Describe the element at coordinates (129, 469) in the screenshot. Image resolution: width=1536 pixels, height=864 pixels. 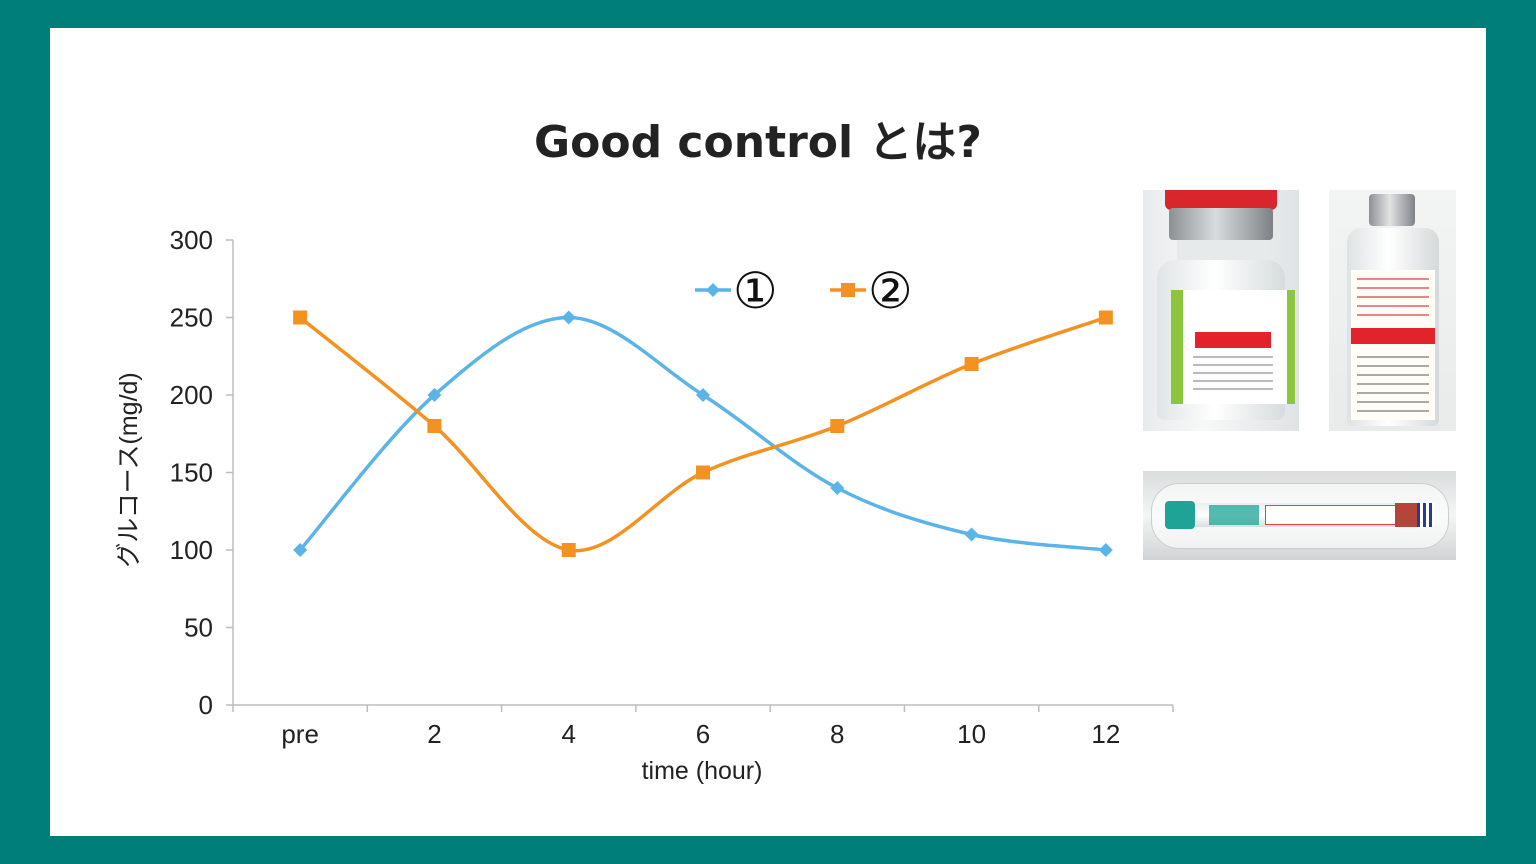
I see `y-axis-title: グルコース(mg/d)` at that location.